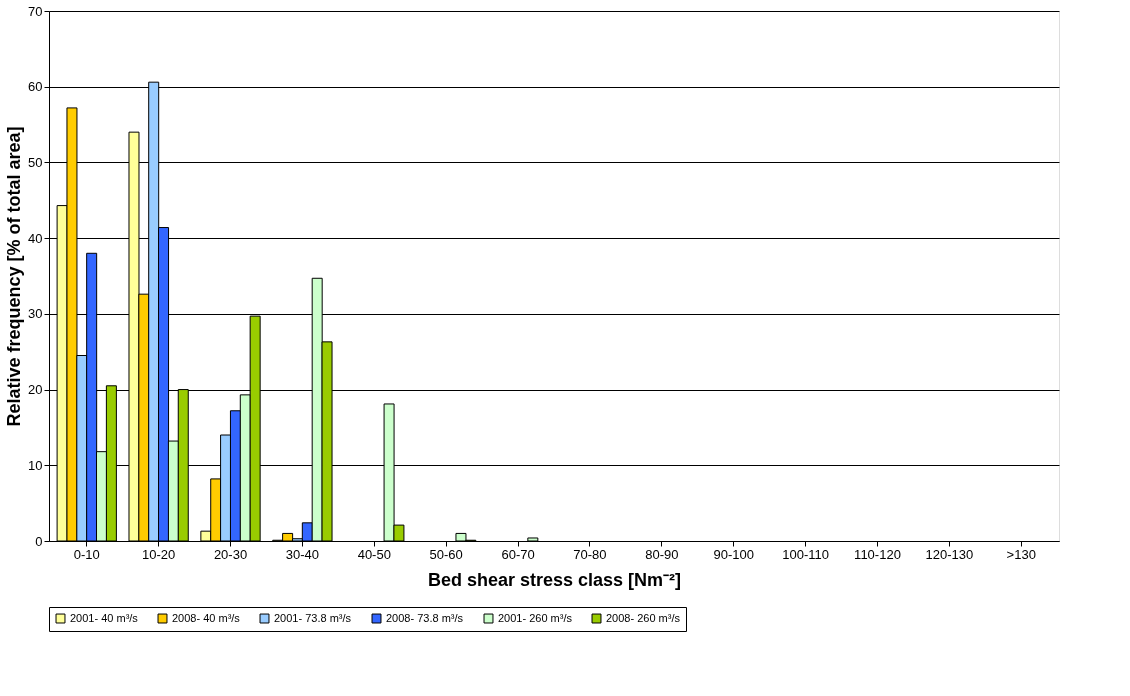 This screenshot has height=696, width=1130. Describe the element at coordinates (206, 617) in the screenshot. I see `legend-label: 2008- 40 m³/s` at that location.